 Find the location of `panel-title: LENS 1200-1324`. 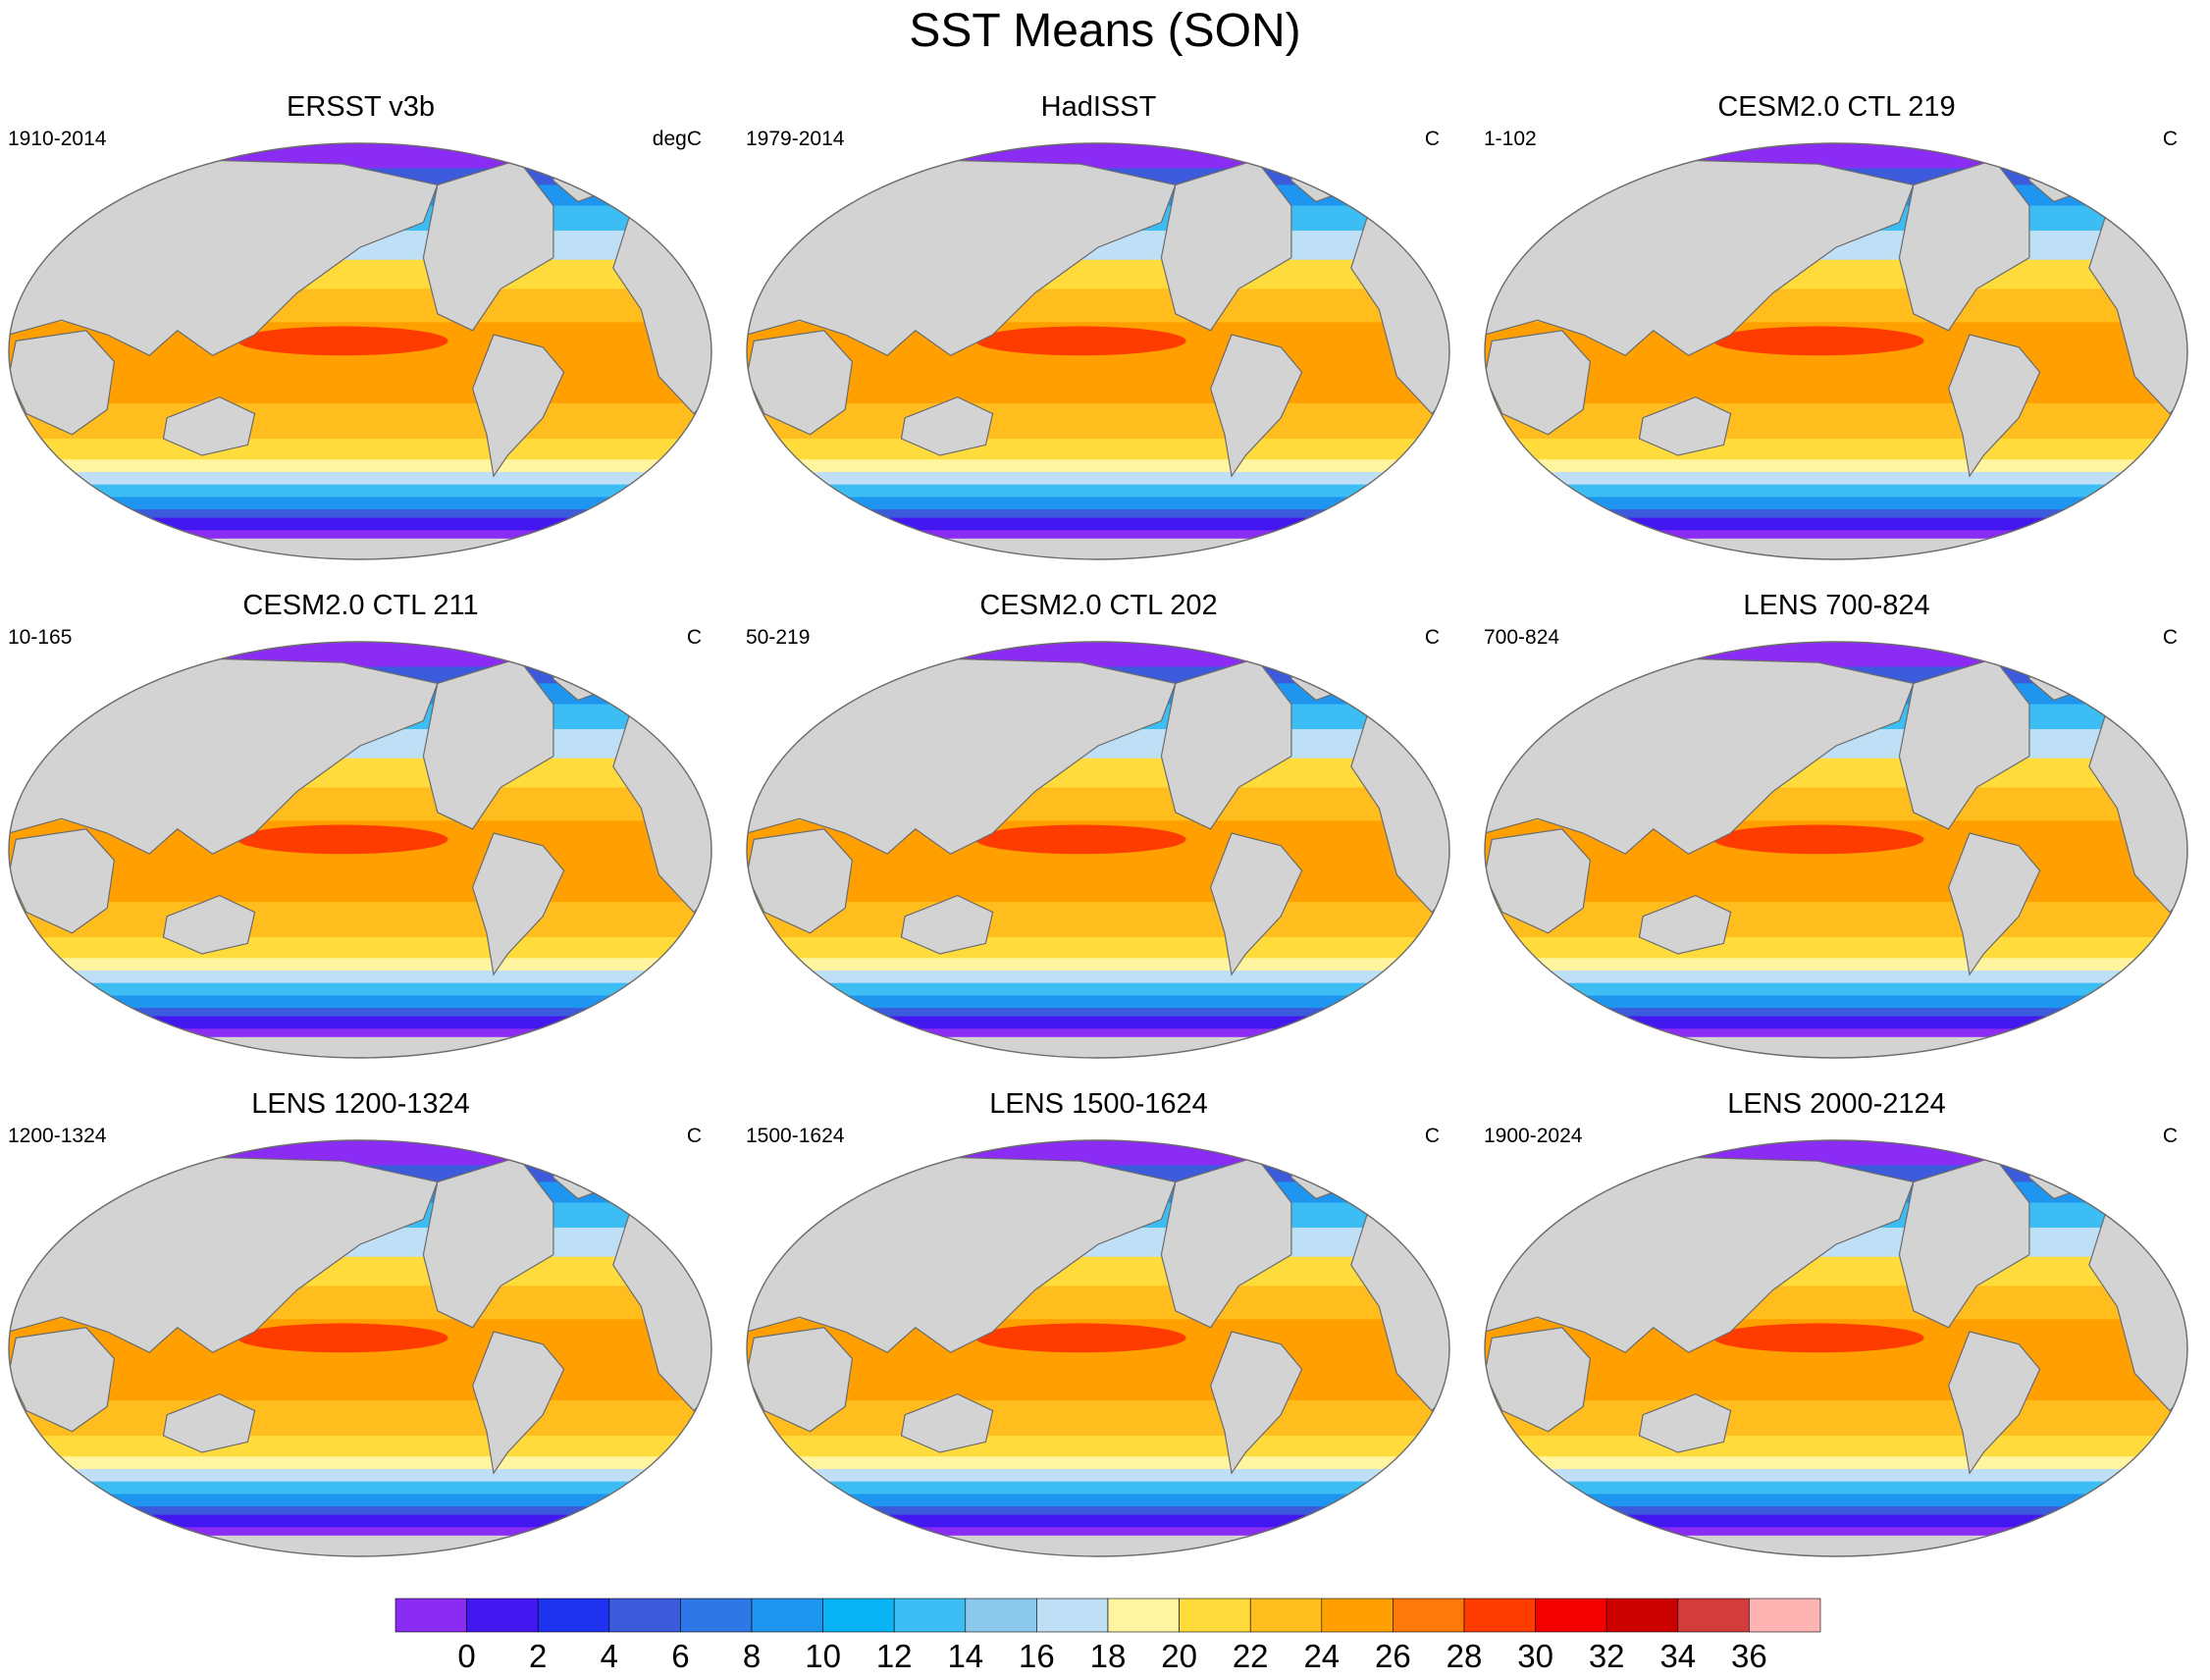

panel-title: LENS 1200-1324 is located at coordinates (360, 1104).